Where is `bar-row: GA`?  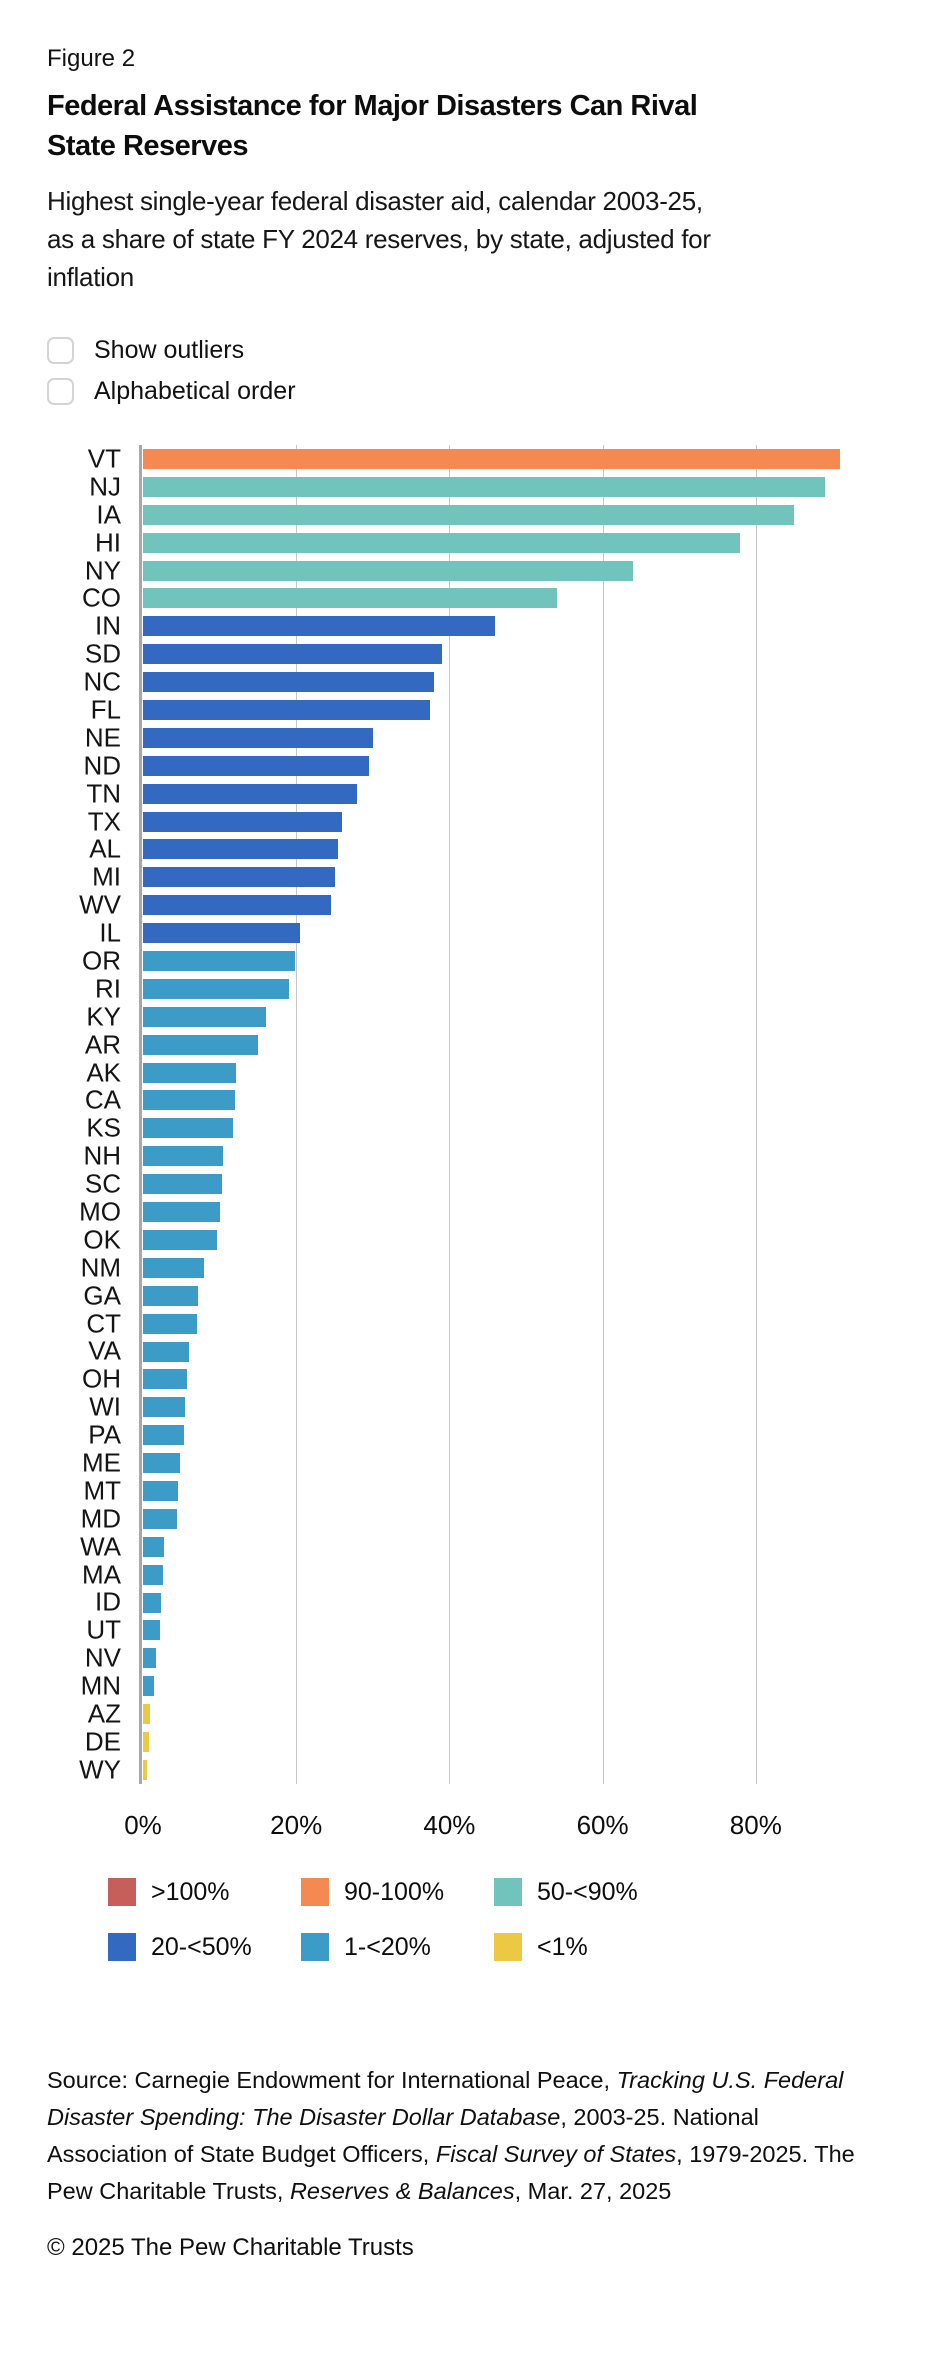 bar-row: GA is located at coordinates (507, 1295).